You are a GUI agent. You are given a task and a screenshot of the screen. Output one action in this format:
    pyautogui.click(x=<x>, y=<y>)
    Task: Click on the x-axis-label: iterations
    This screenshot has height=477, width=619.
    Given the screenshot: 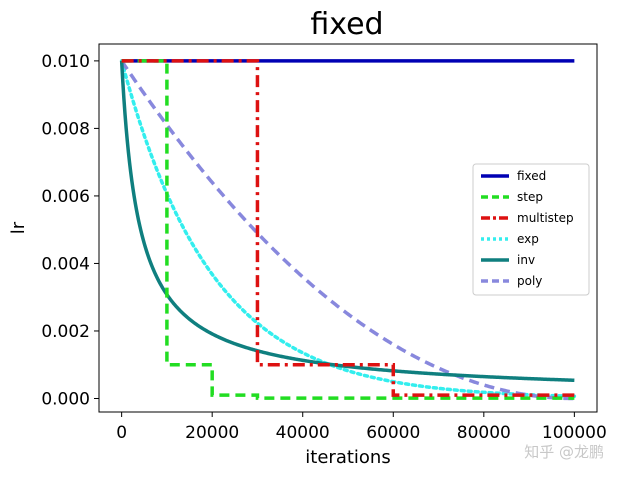 What is the action you would take?
    pyautogui.click(x=347, y=457)
    